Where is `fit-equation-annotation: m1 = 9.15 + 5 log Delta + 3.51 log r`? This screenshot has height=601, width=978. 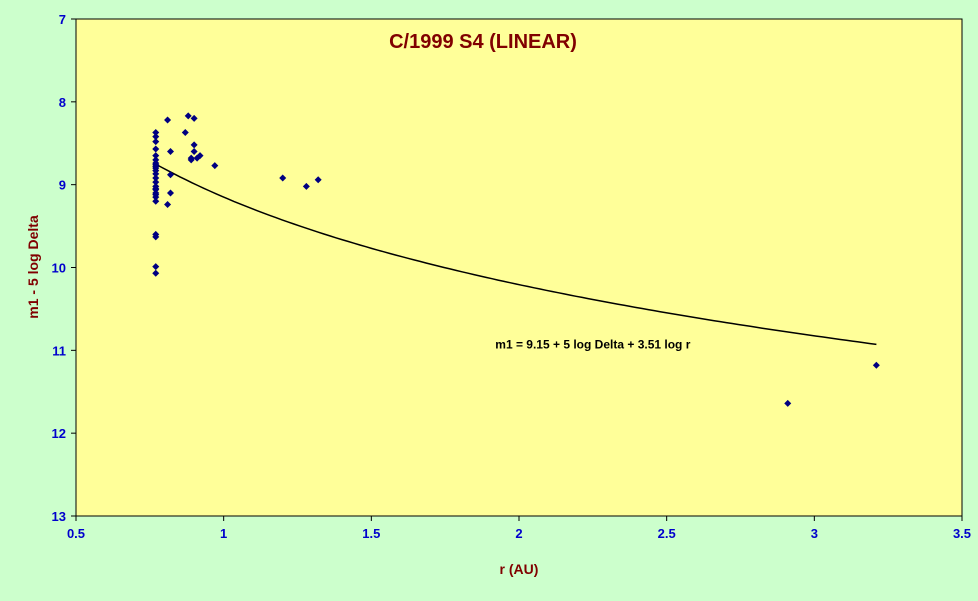
fit-equation-annotation: m1 = 9.15 + 5 log Delta + 3.51 log r is located at coordinates (592, 345).